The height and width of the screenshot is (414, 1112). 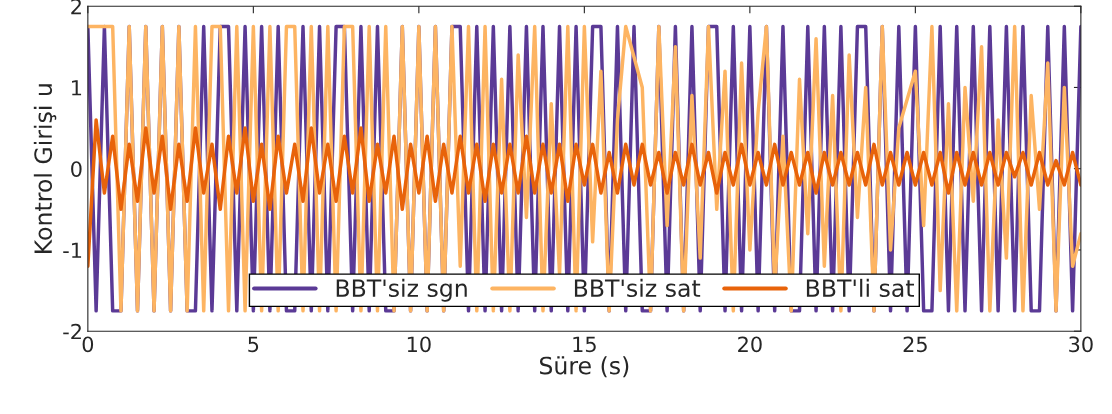 What do you see at coordinates (860, 288) in the screenshot?
I see `legend-label: BBT'li sat` at bounding box center [860, 288].